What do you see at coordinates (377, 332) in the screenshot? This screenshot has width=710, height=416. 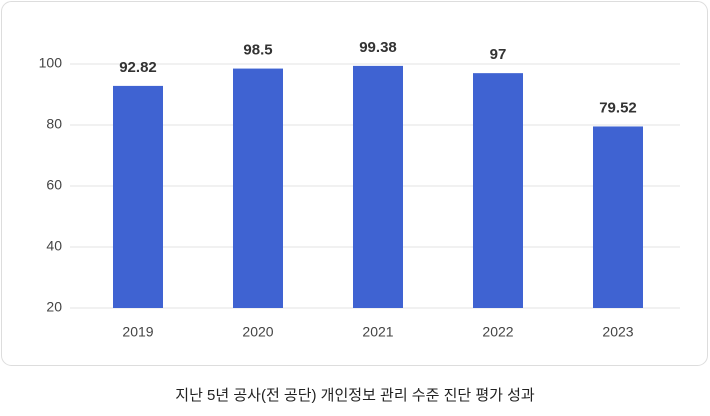 I see `x-tick-label: 2021` at bounding box center [377, 332].